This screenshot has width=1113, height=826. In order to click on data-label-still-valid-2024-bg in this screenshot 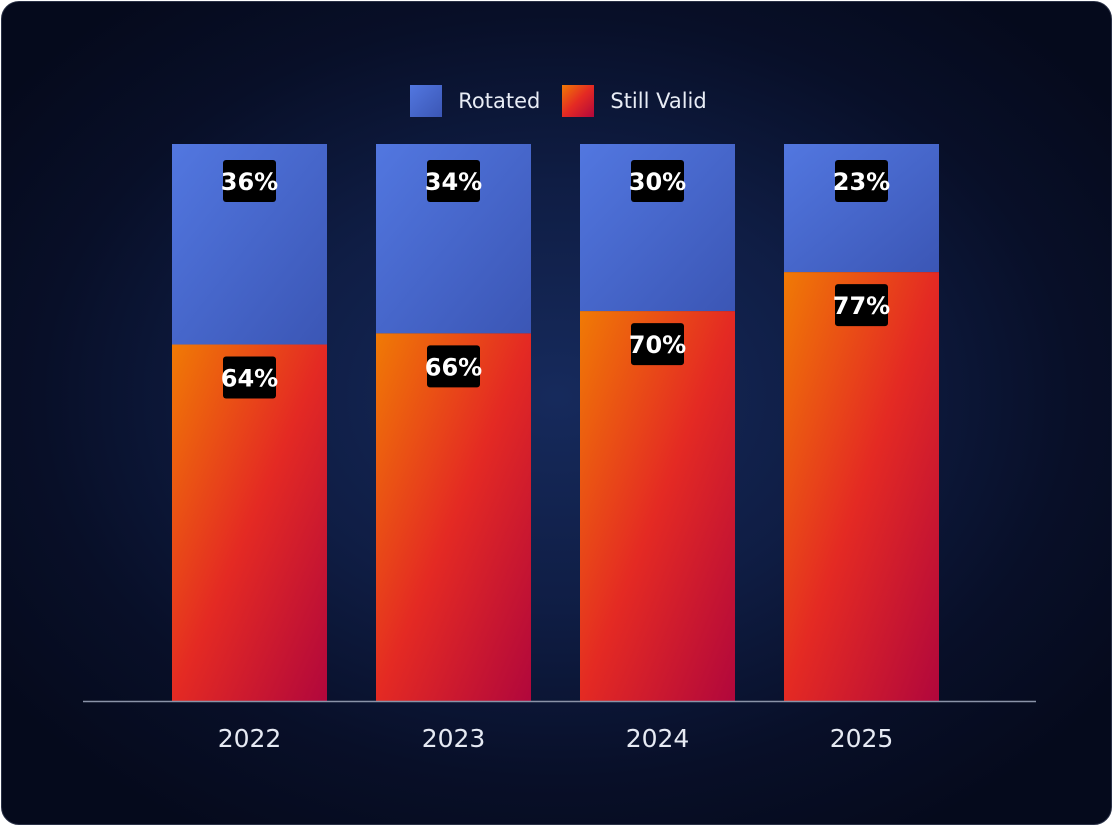, I will do `click(657, 344)`.